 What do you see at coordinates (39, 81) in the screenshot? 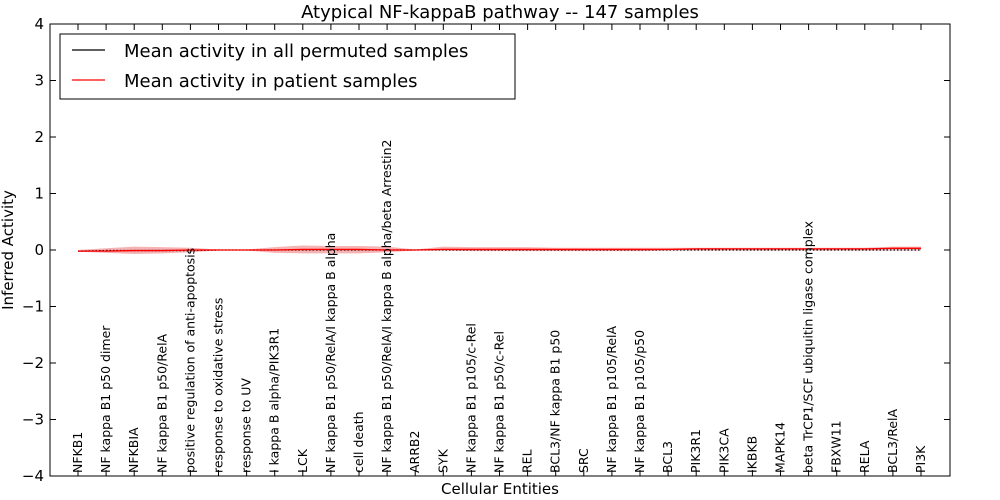
I see `y-tick-label: 3` at bounding box center [39, 81].